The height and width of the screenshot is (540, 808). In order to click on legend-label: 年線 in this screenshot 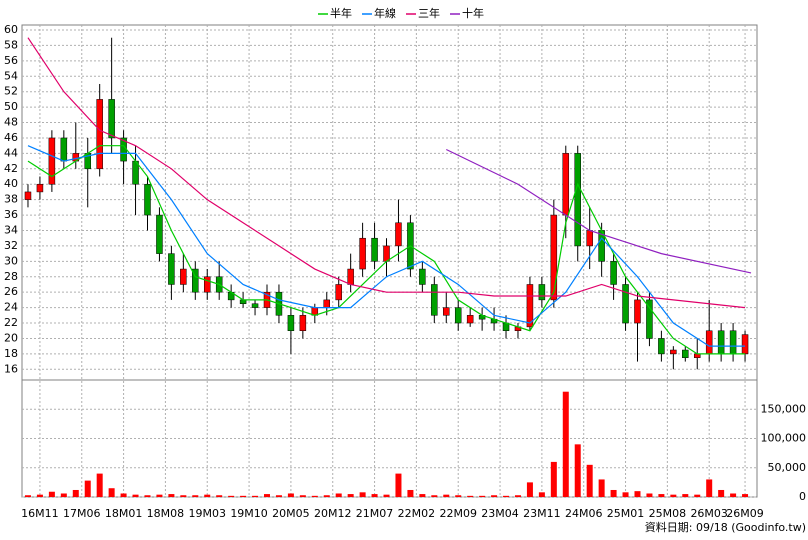, I will do `click(385, 13)`.